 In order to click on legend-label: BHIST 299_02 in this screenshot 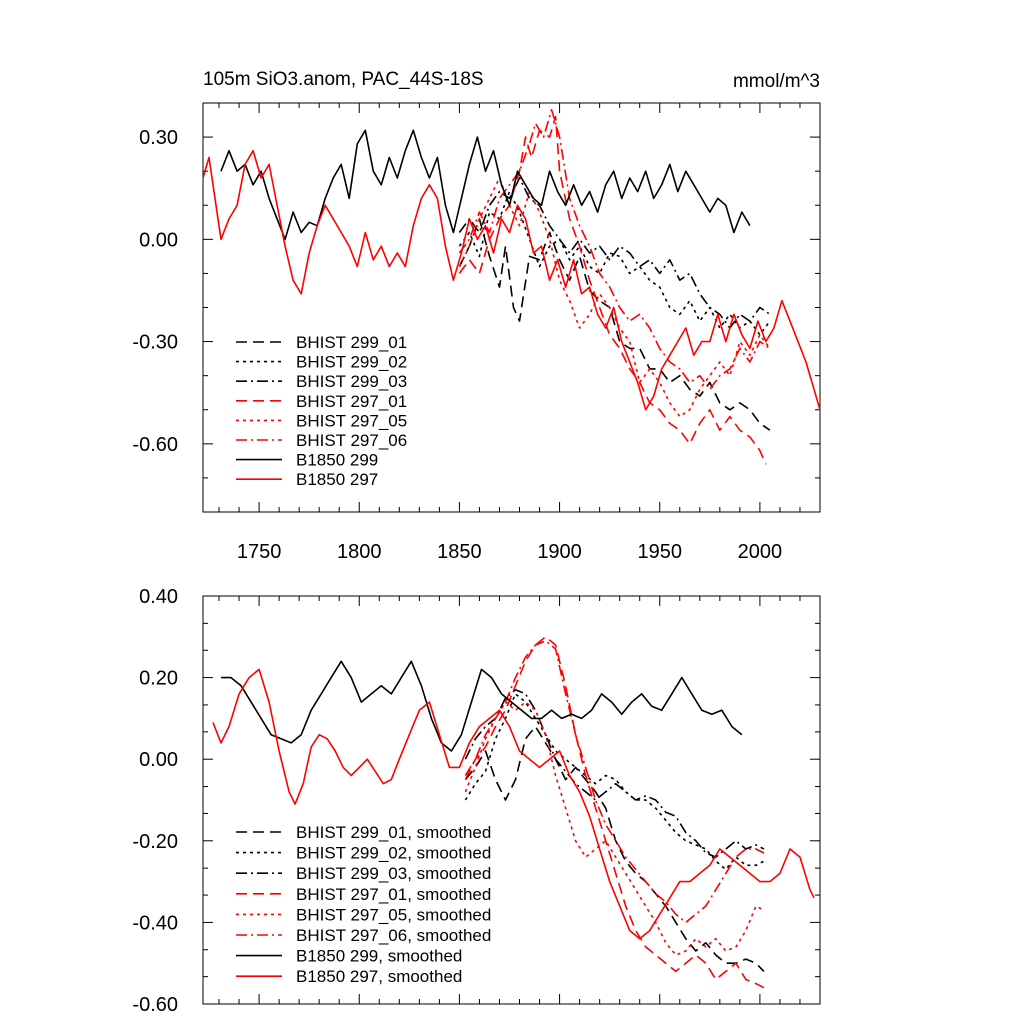, I will do `click(351, 362)`.